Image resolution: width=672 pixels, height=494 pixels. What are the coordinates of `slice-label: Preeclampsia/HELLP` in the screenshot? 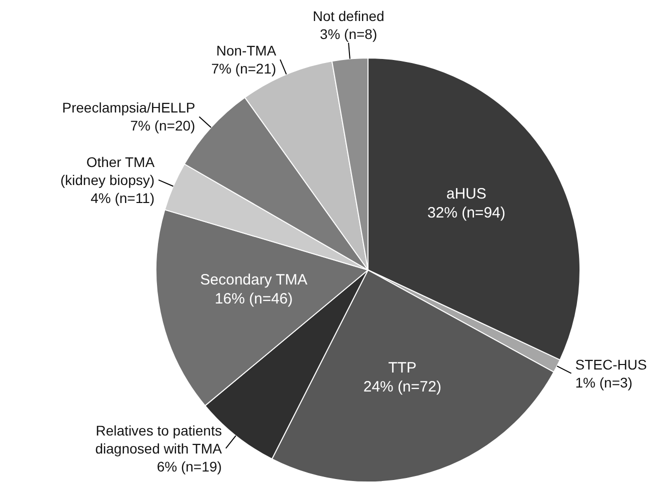 It's located at (129, 108).